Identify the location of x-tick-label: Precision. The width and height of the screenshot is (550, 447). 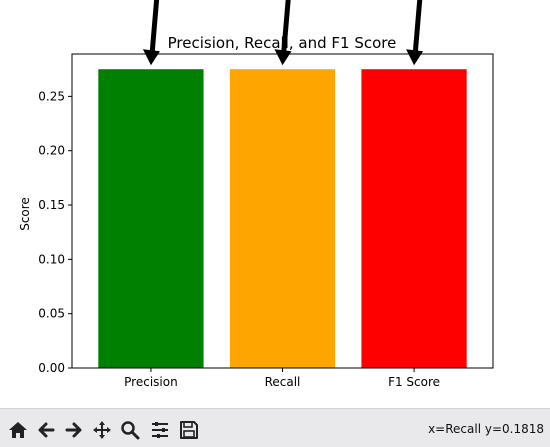
(151, 382).